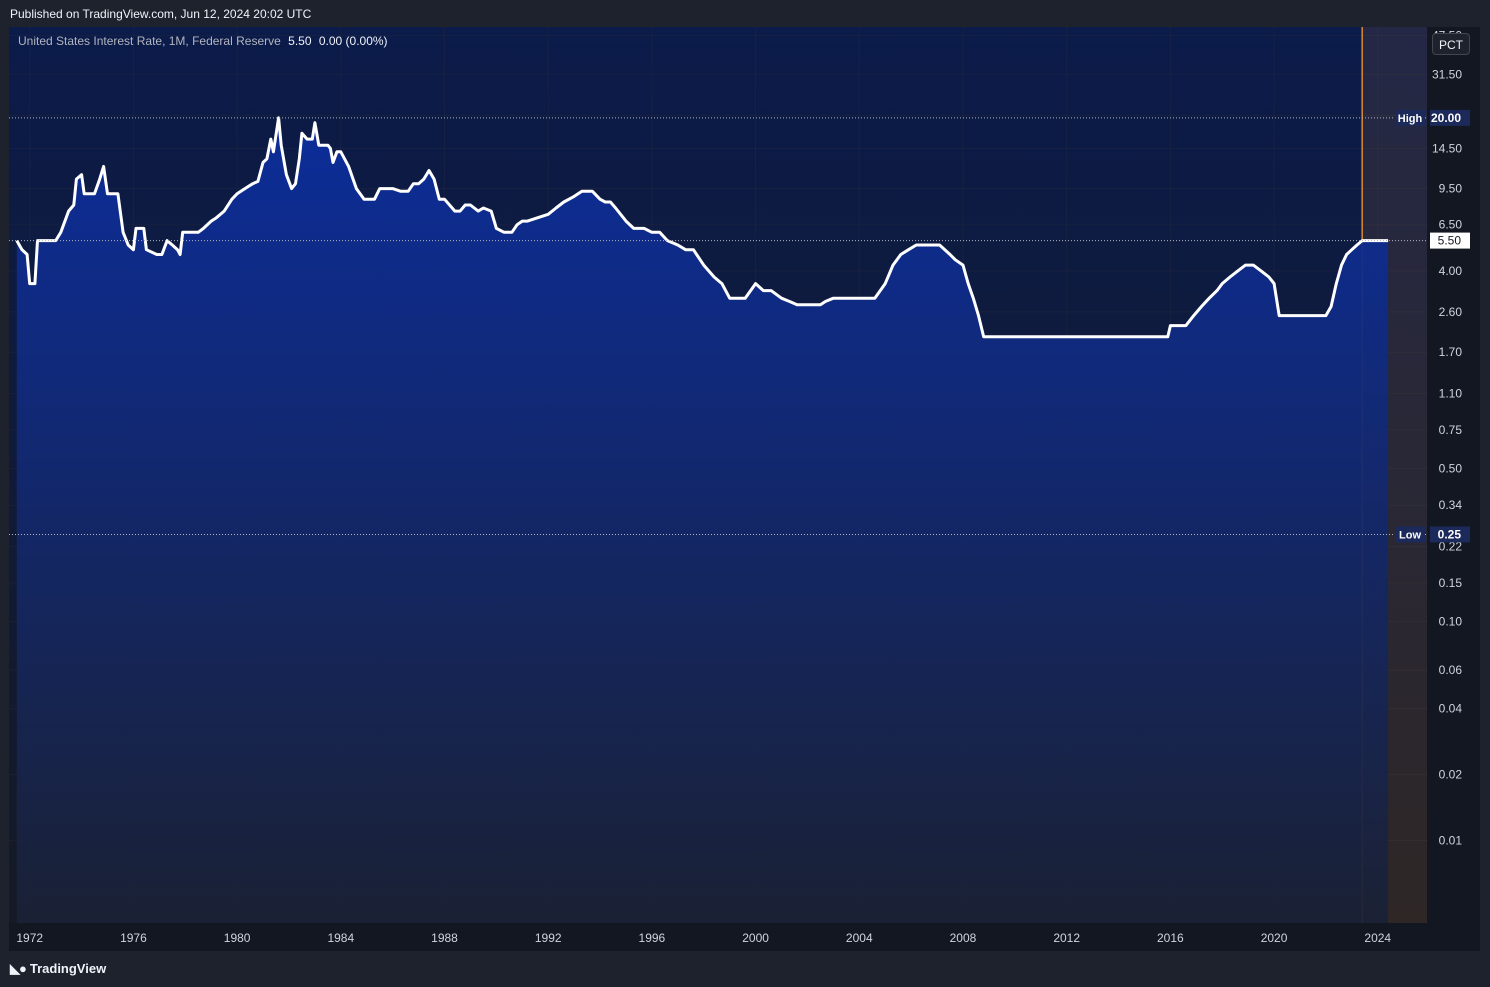 This screenshot has width=1490, height=987. What do you see at coordinates (300, 41) in the screenshot?
I see `legend-last-value: 5.50` at bounding box center [300, 41].